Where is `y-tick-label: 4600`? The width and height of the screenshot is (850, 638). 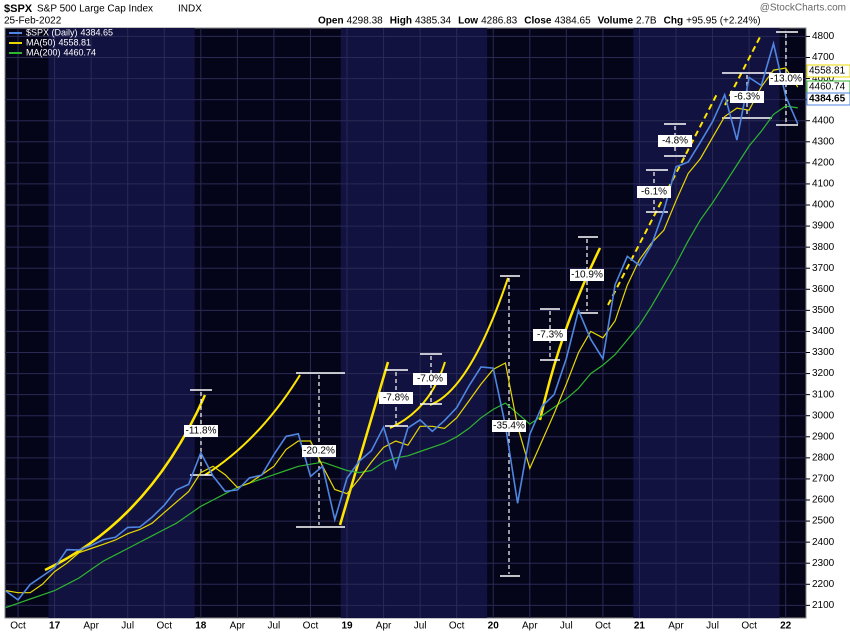
y-tick-label: 4600 is located at coordinates (823, 78).